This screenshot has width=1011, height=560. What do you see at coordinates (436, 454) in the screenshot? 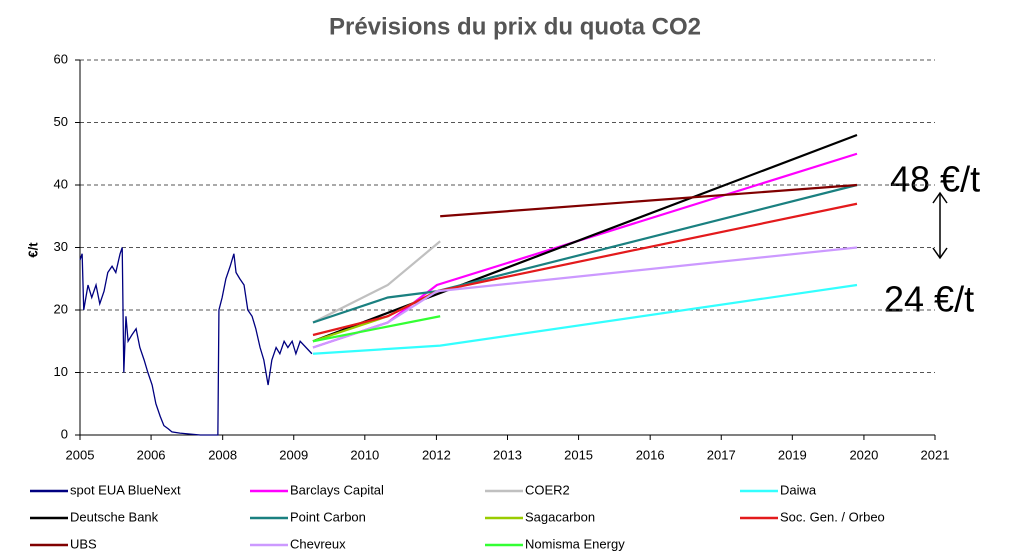
I see `x-tick-label: 2012` at bounding box center [436, 454].